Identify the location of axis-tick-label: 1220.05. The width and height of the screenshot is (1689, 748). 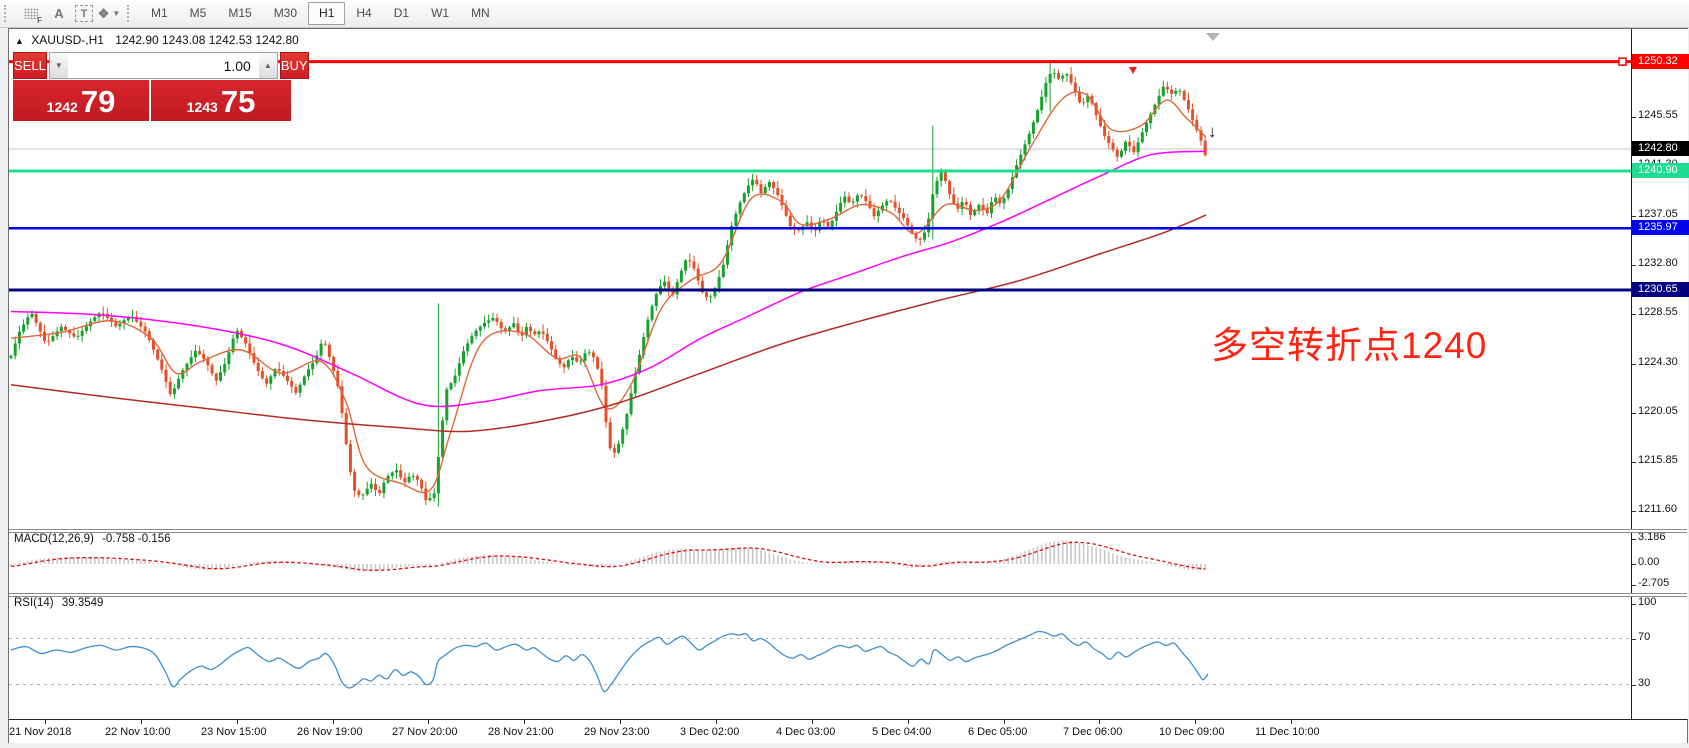
(1658, 411).